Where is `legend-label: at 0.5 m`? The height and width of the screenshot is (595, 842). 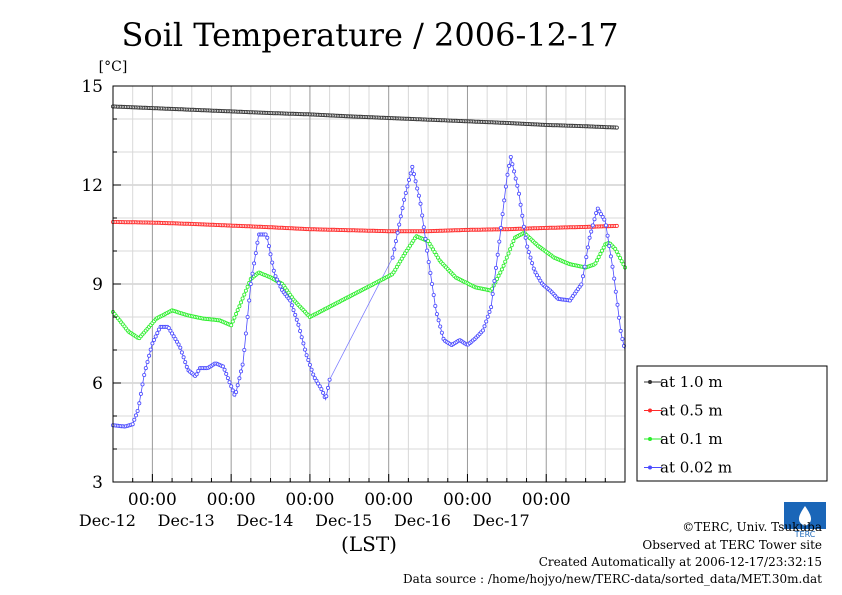 legend-label: at 0.5 m is located at coordinates (691, 411).